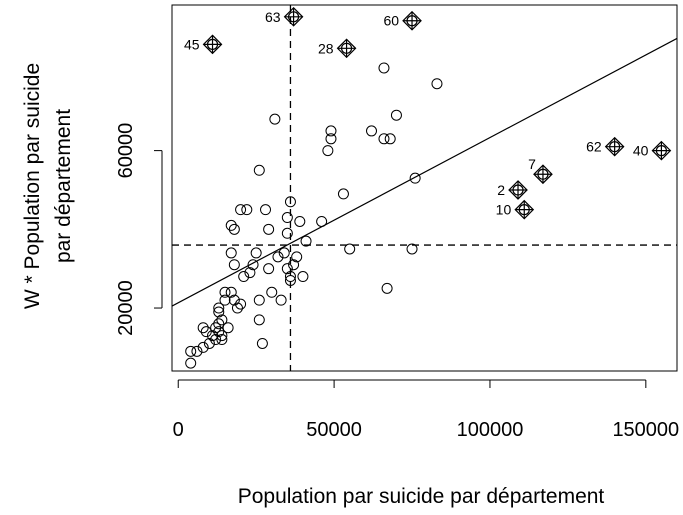 This screenshot has width=683, height=515. I want to click on y-axis-title-line-2: par département, so click(63, 186).